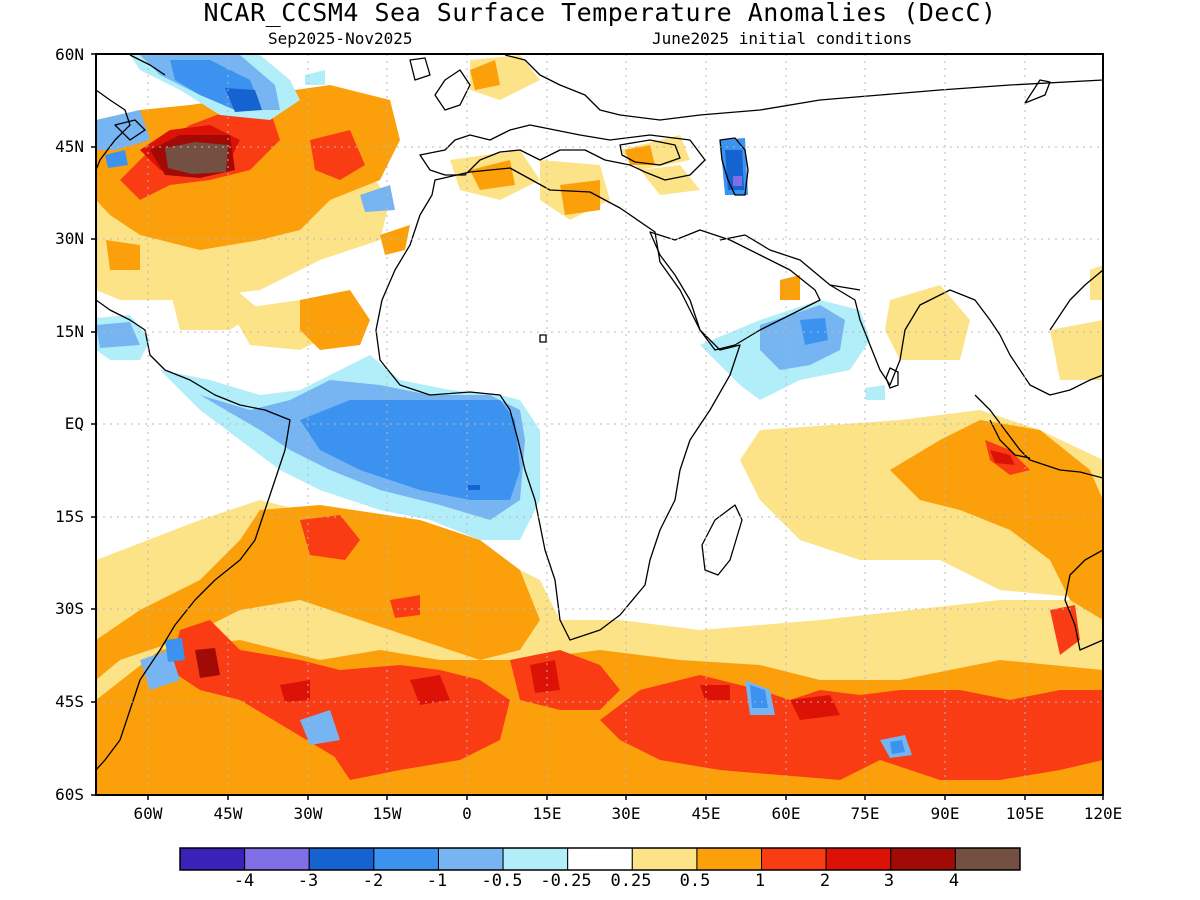  What do you see at coordinates (228, 813) in the screenshot?
I see `lon-label-45w: 45W` at bounding box center [228, 813].